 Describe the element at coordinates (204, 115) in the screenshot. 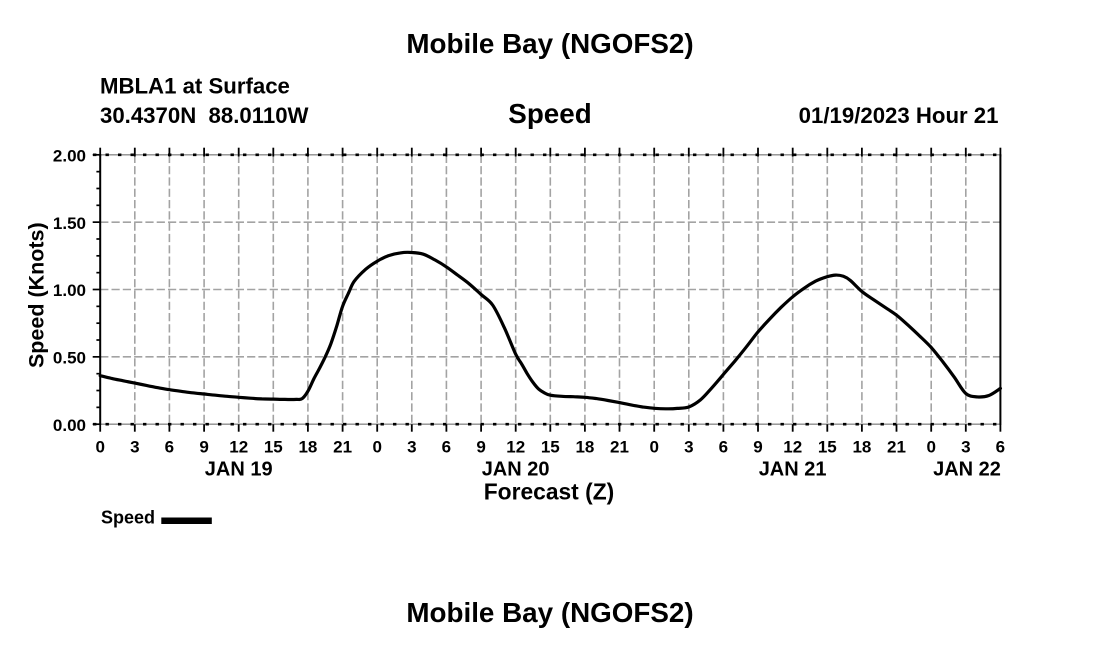

I see `svg-text: 30.4370N 88.0110W` at that location.